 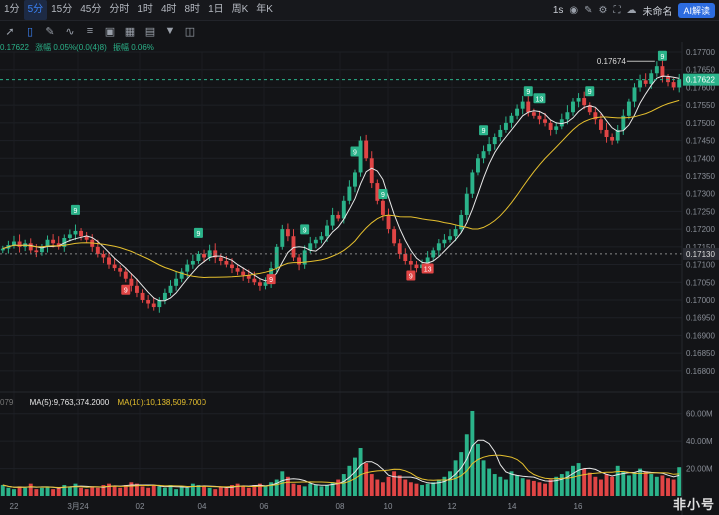 What do you see at coordinates (130, 31) in the screenshot?
I see `shape-tool-icon: ▦` at bounding box center [130, 31].